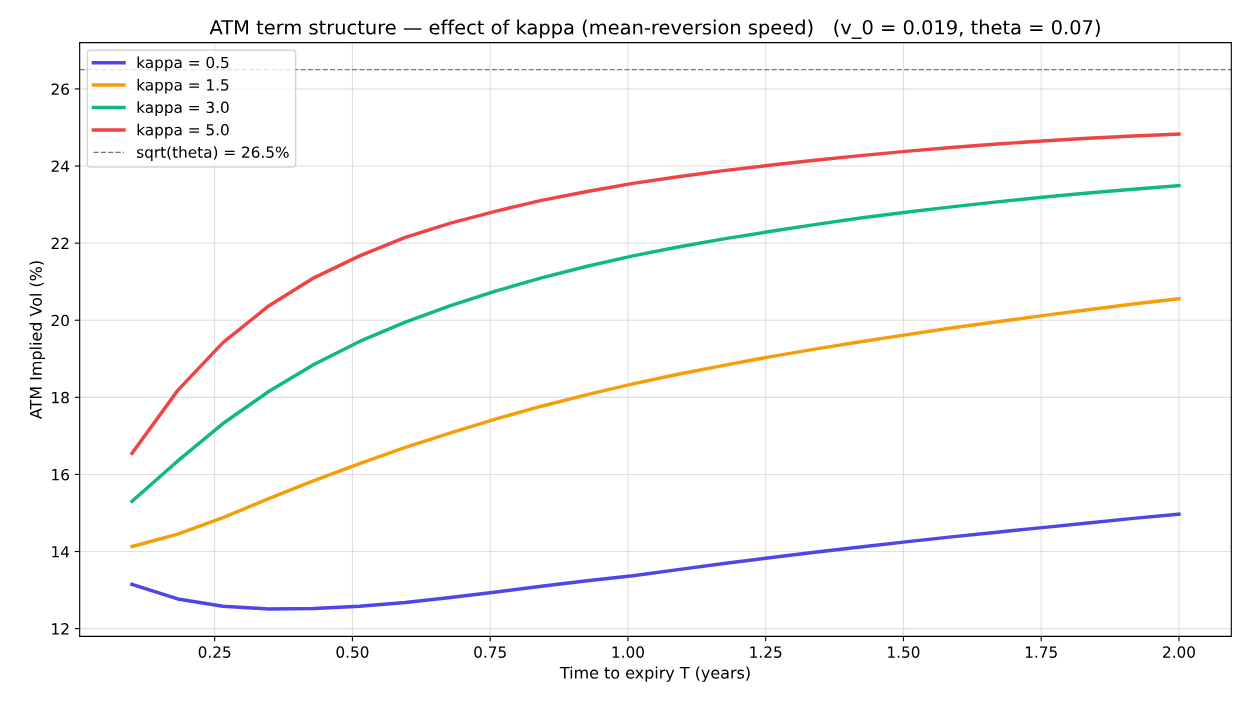 The image size is (1245, 711). I want to click on y-tick-label: 24, so click(60, 166).